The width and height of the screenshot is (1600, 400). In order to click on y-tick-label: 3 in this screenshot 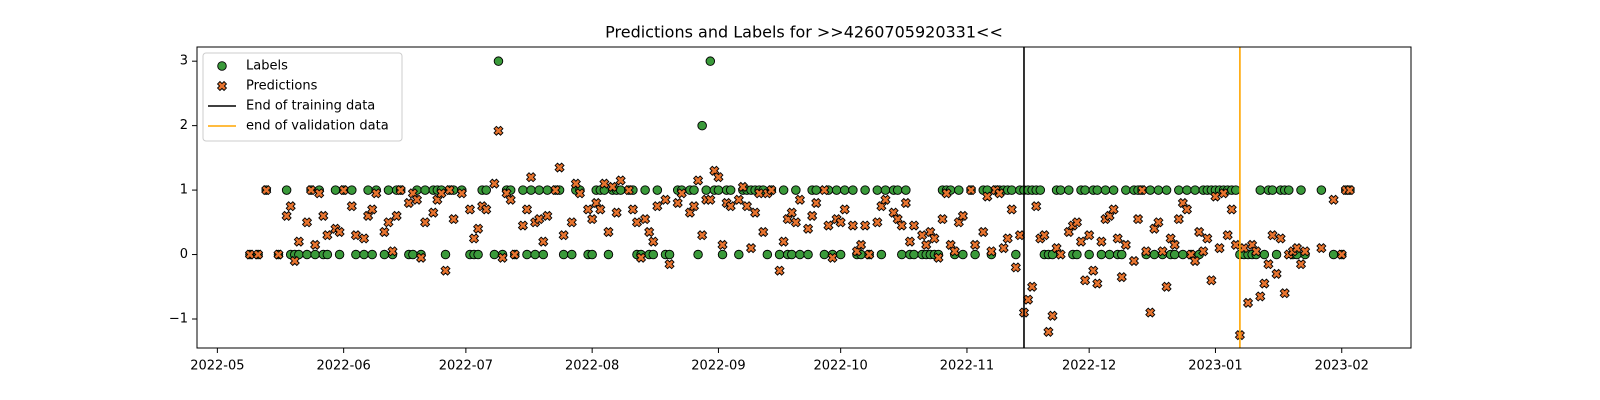, I will do `click(184, 61)`.